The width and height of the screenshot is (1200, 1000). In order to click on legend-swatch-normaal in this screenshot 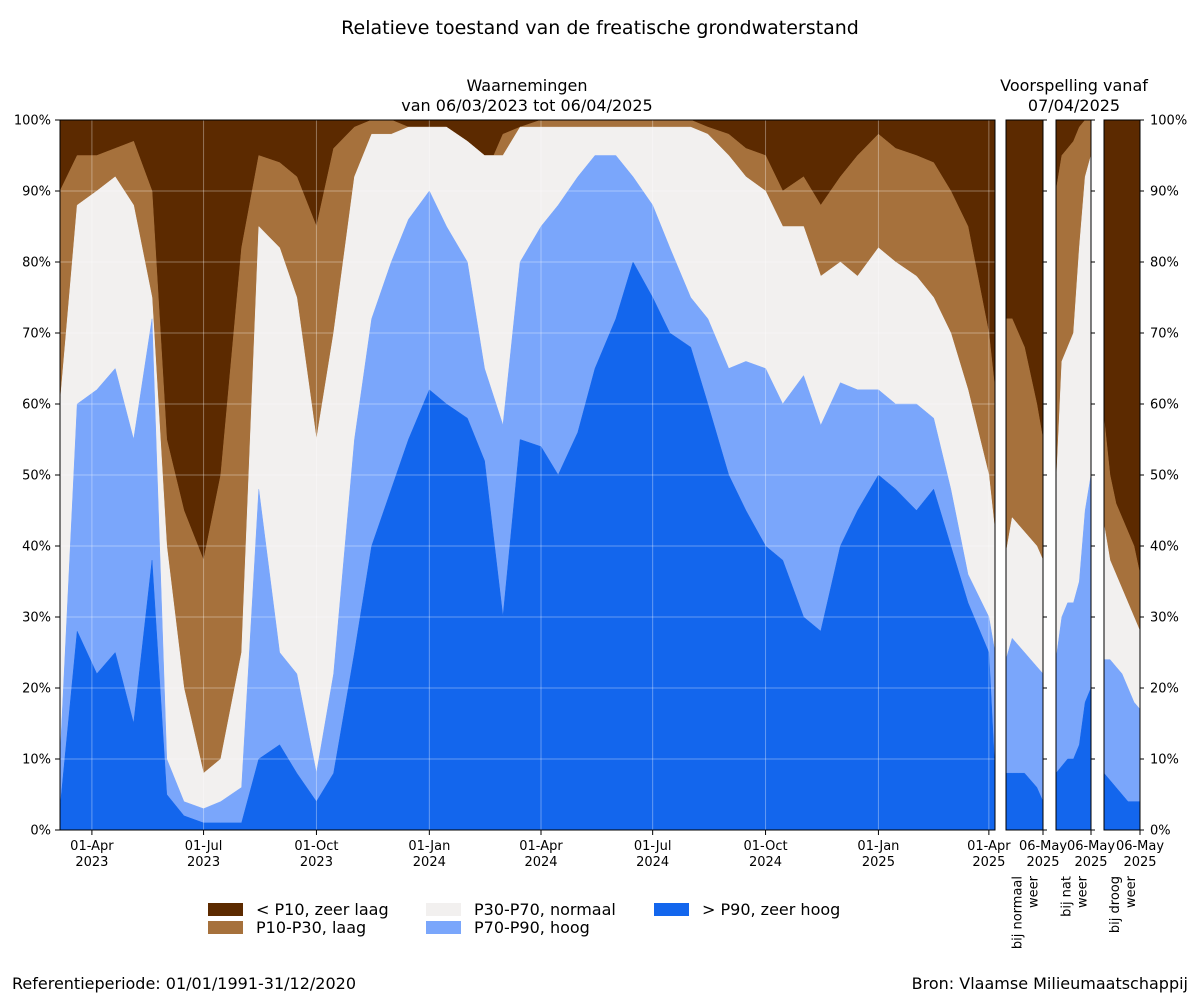, I will do `click(443, 909)`.